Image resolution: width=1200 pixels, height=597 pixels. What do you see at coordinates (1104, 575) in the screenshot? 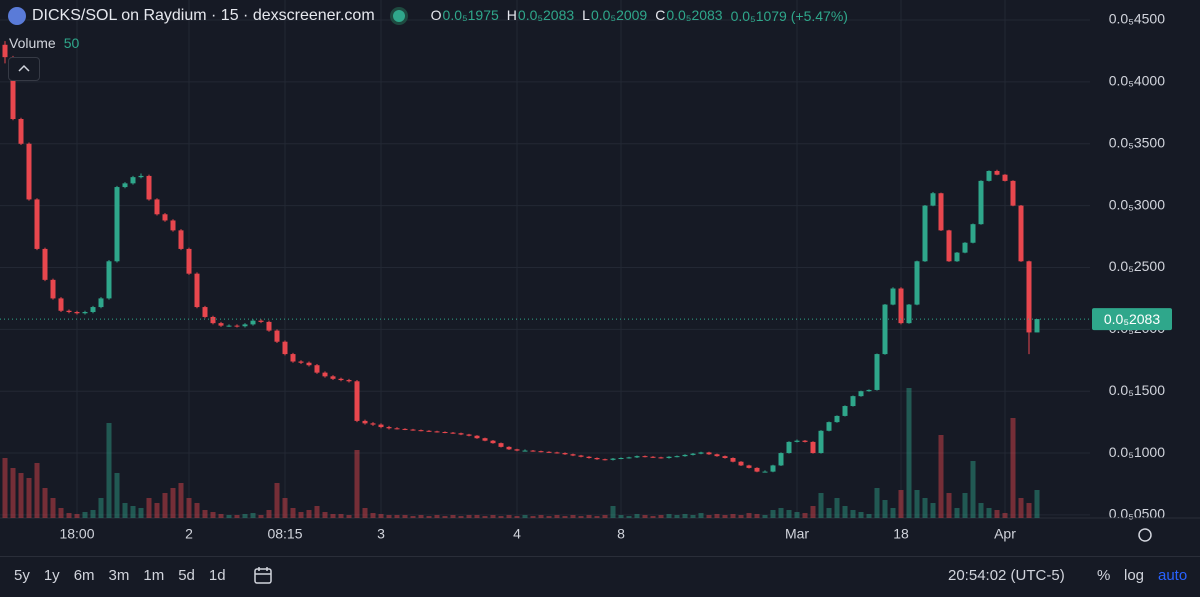
I see `percent-toggle: %` at bounding box center [1104, 575].